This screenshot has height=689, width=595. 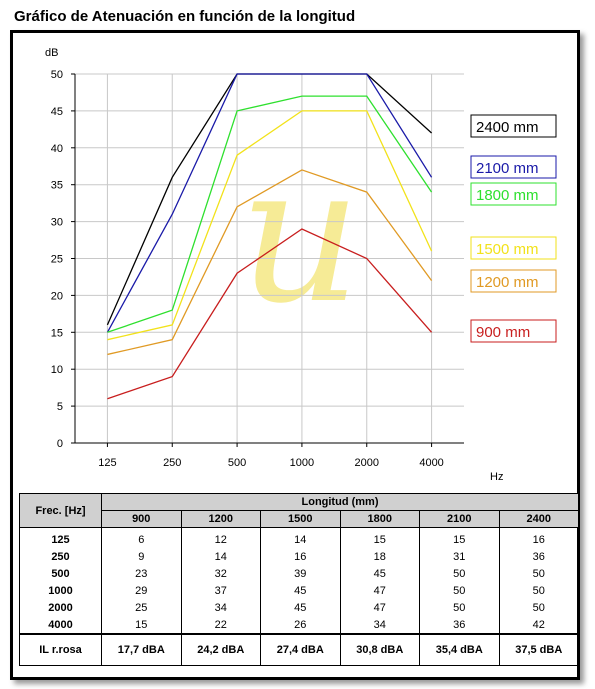 What do you see at coordinates (379, 556) in the screenshot?
I see `value-cell: 18` at bounding box center [379, 556].